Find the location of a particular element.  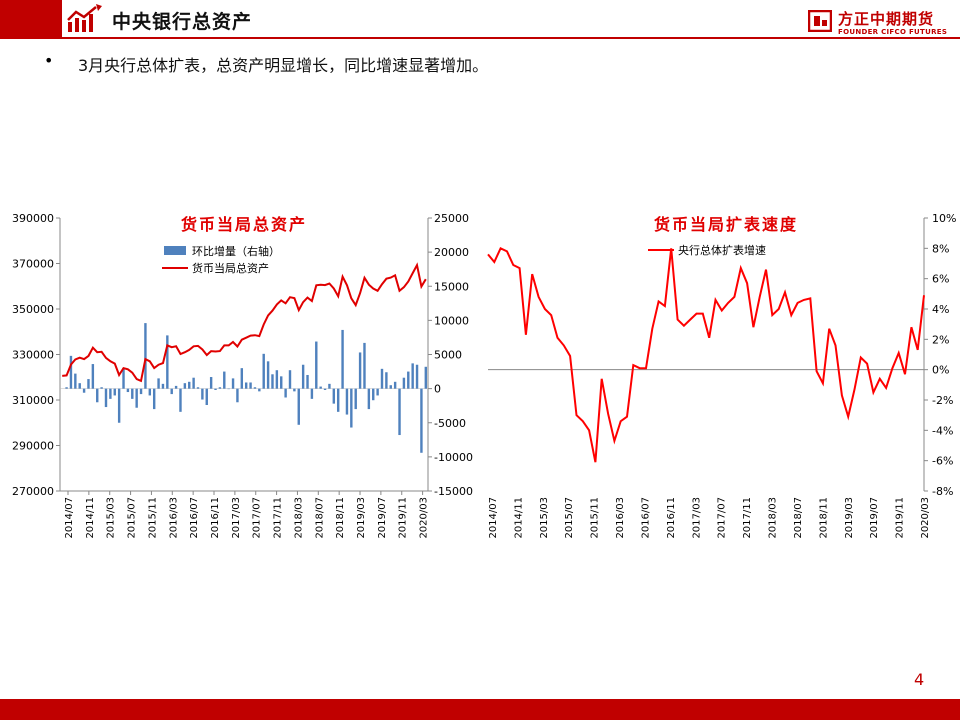

growth-chart-icon is located at coordinates (84, 18).